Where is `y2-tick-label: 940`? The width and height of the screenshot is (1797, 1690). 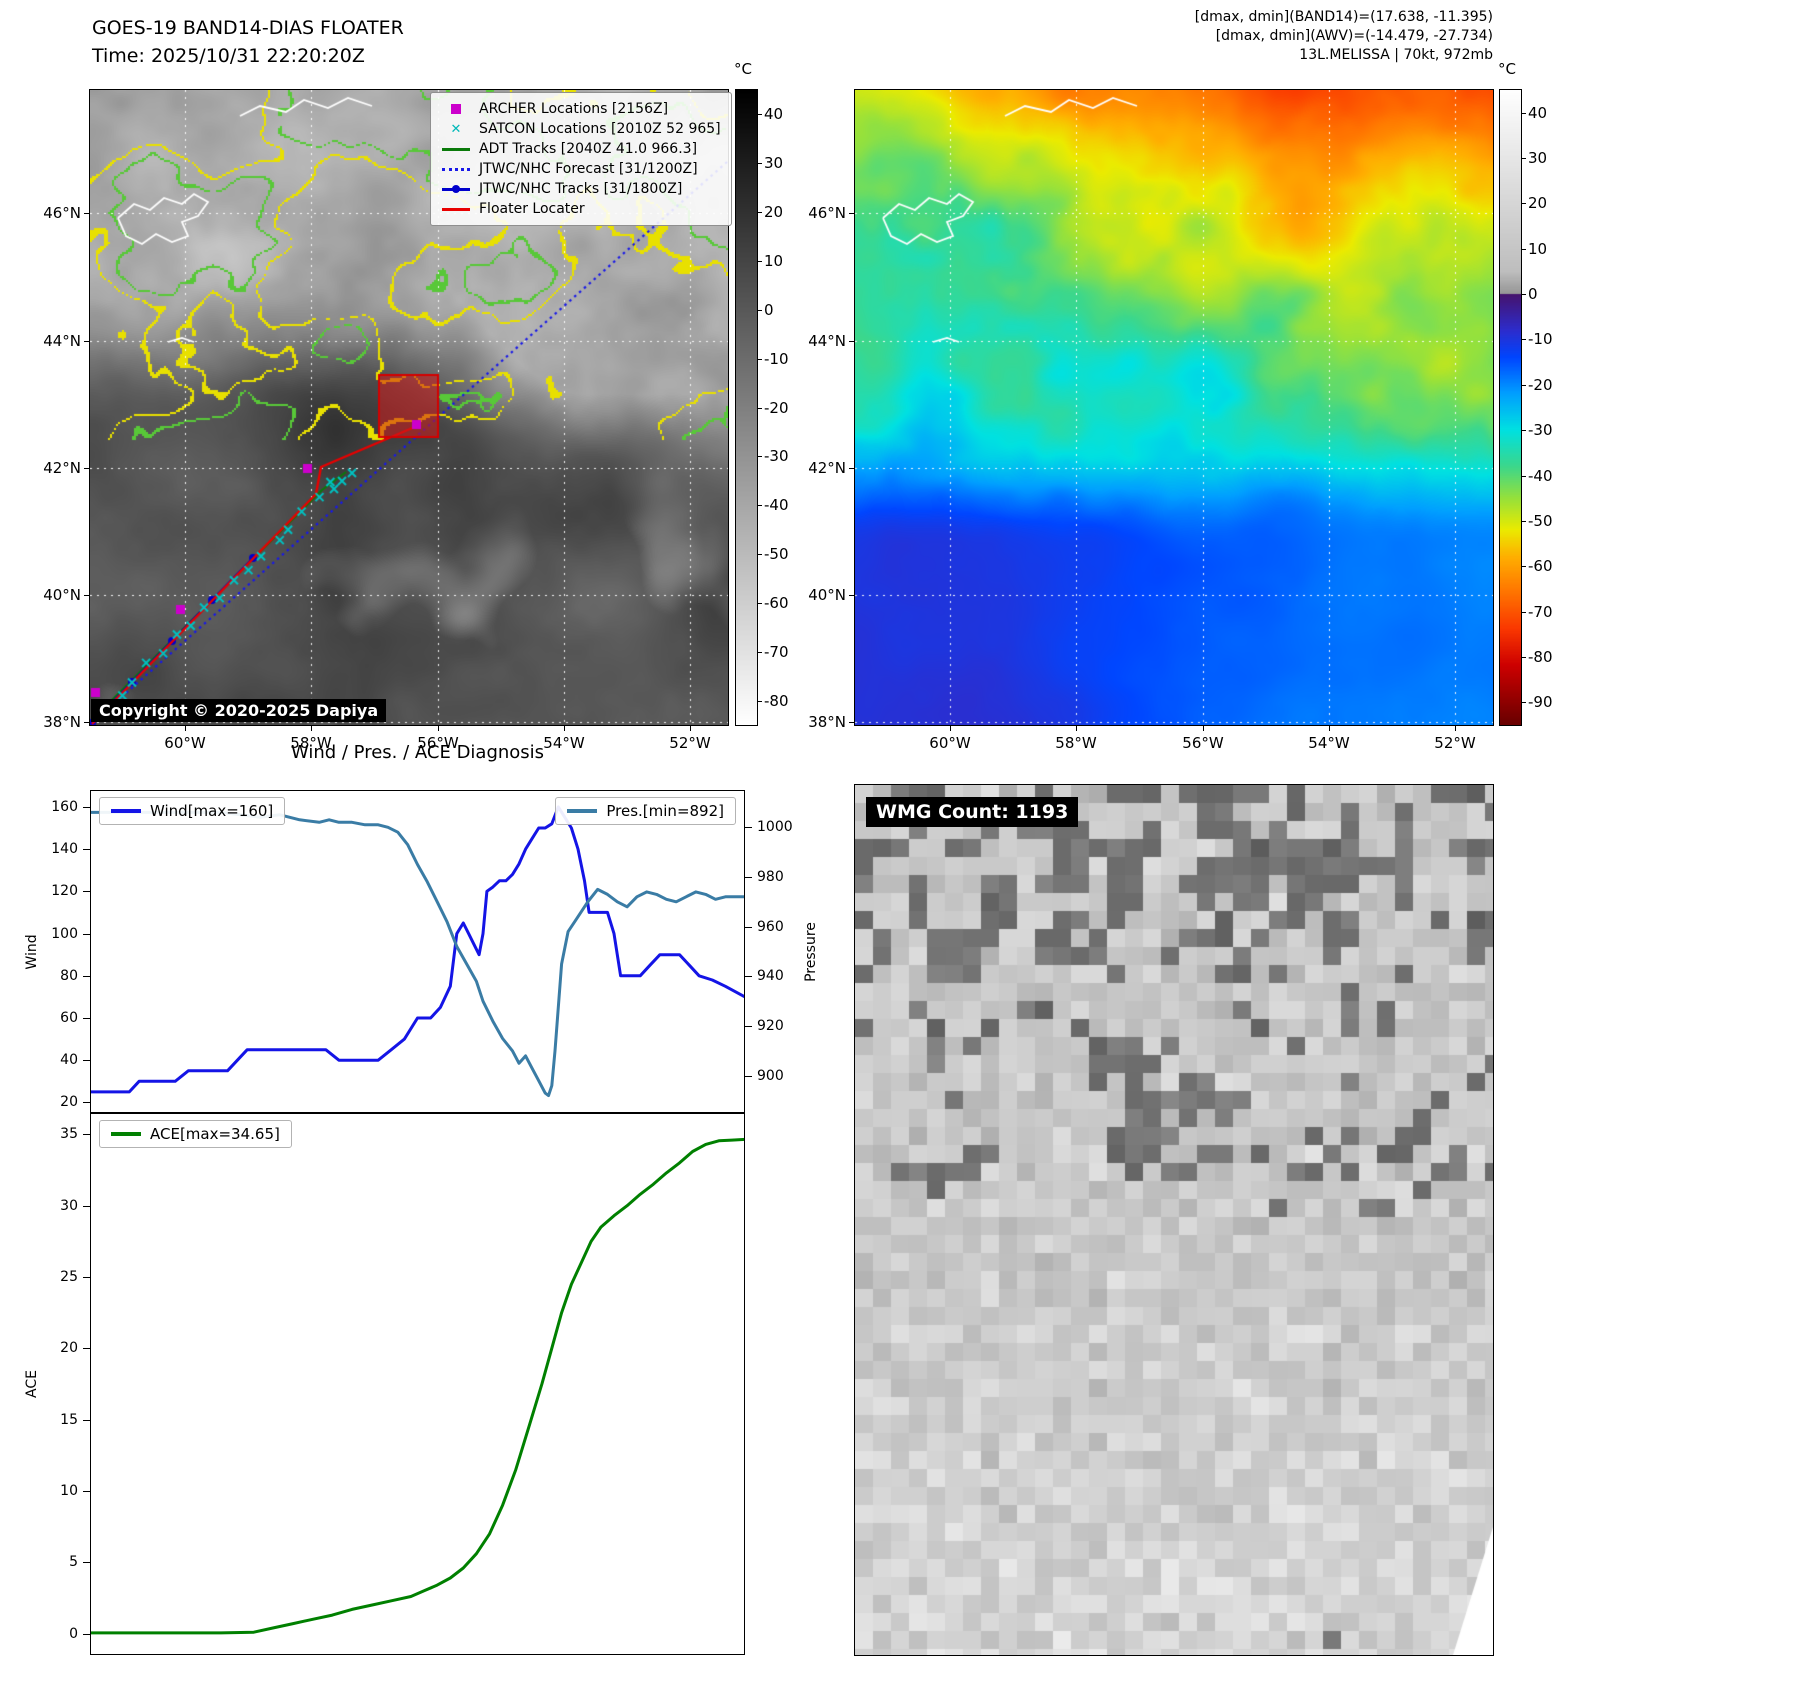
y2-tick-label: 940 is located at coordinates (770, 976).